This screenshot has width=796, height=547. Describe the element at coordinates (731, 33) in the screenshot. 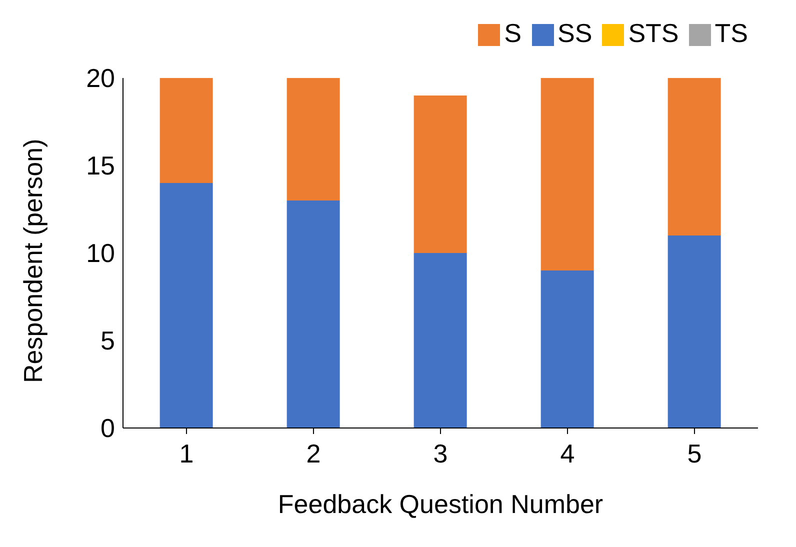

I see `legend-label: TS` at that location.